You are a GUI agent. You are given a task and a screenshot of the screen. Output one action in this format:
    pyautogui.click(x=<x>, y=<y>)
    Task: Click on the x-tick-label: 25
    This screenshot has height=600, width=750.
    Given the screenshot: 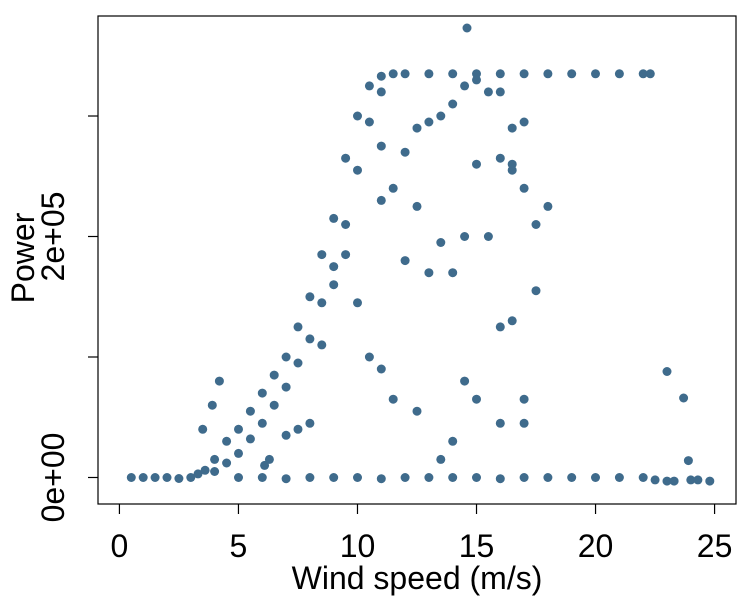 What is the action you would take?
    pyautogui.click(x=715, y=546)
    